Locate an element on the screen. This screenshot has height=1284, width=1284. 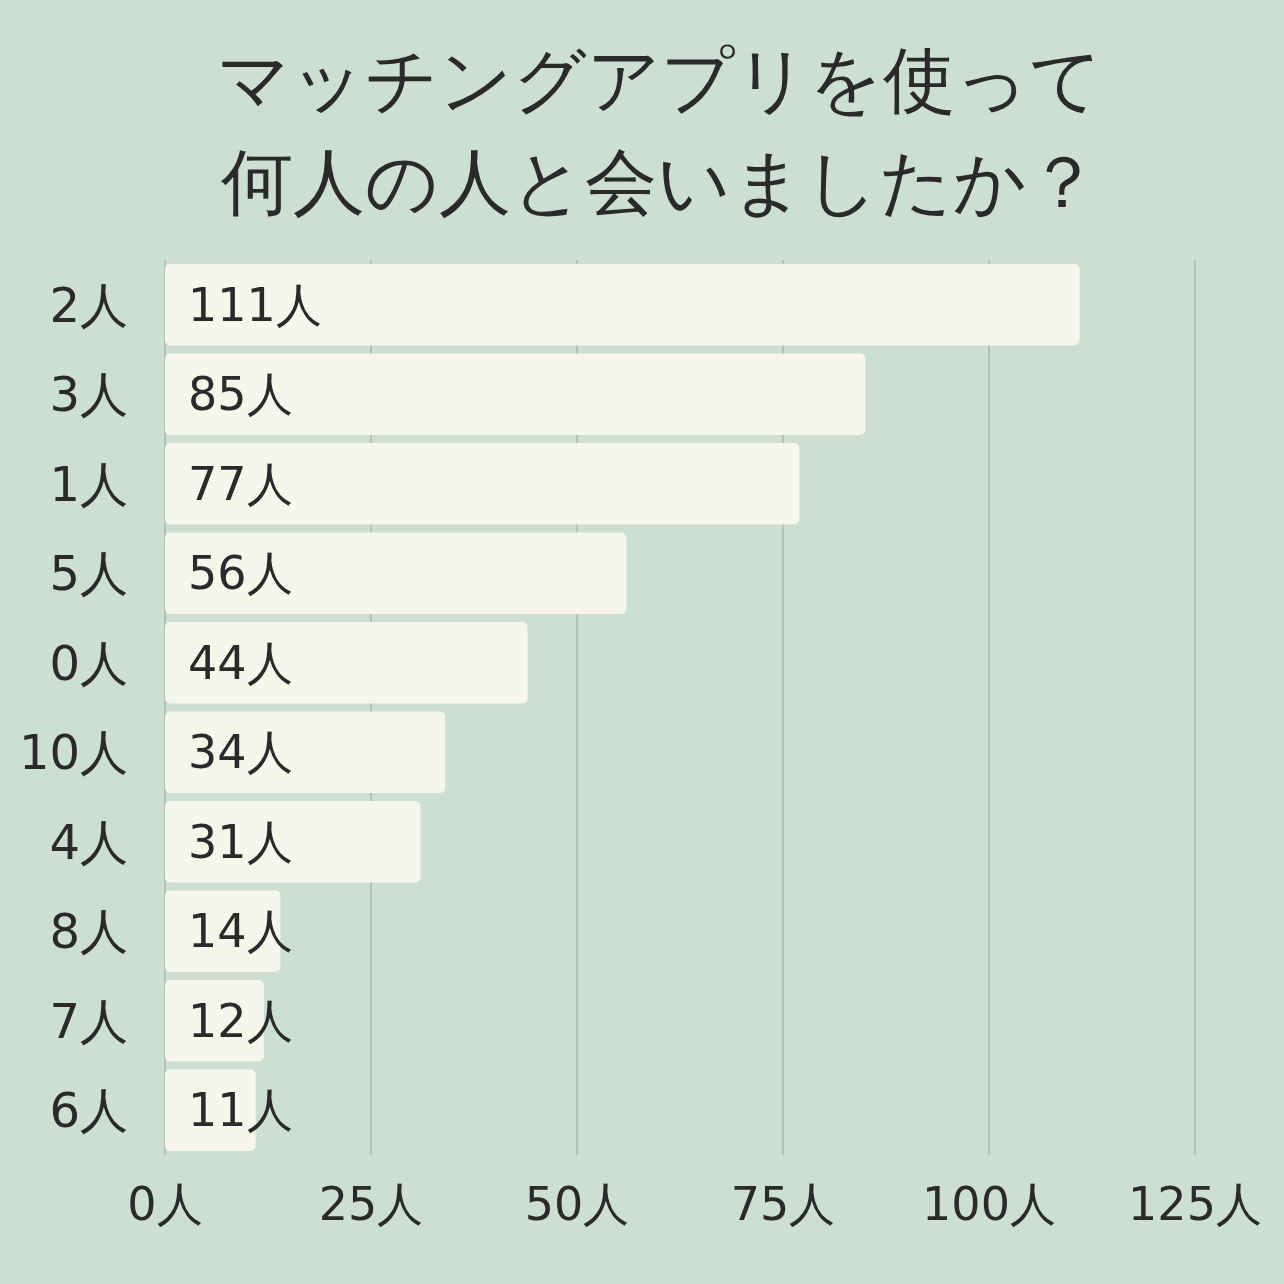
data-label: 56人 is located at coordinates (240, 573).